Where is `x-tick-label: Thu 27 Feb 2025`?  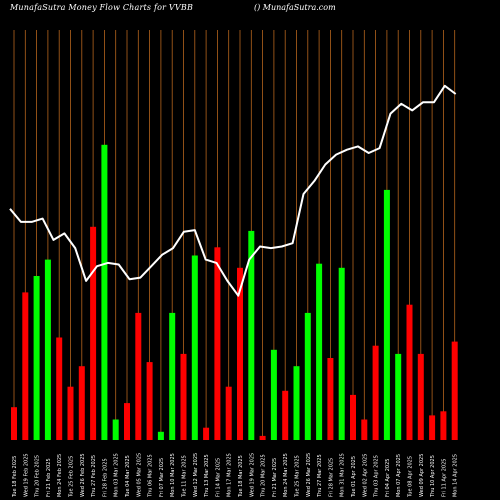 x-tick-label: Thu 27 Feb 2025 is located at coordinates (94, 476).